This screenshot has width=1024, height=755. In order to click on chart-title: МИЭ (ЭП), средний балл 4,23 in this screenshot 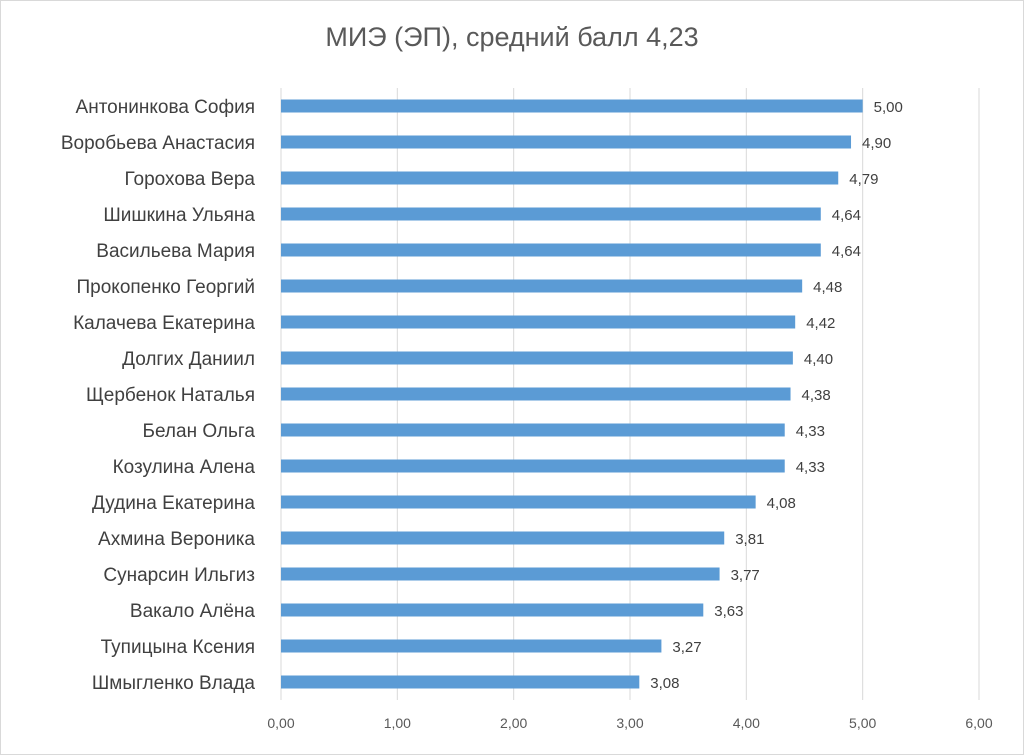, I will do `click(512, 37)`.